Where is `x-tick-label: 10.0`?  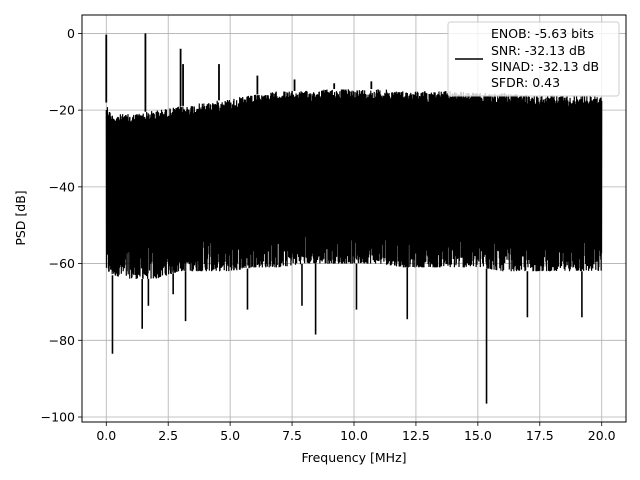 x-tick-label: 10.0 is located at coordinates (354, 435).